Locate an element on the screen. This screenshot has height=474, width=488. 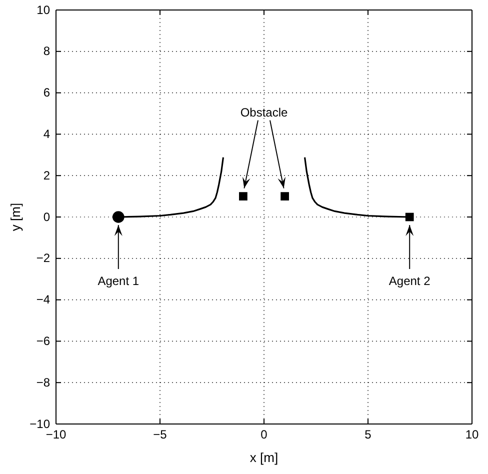
annotation: Agent 1 is located at coordinates (119, 281).